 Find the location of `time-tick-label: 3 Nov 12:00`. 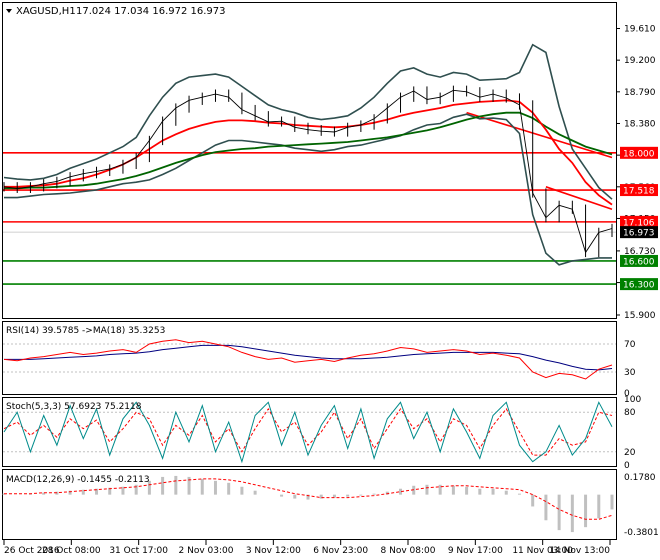

time-tick-label: 3 Nov 12:00 is located at coordinates (273, 551).